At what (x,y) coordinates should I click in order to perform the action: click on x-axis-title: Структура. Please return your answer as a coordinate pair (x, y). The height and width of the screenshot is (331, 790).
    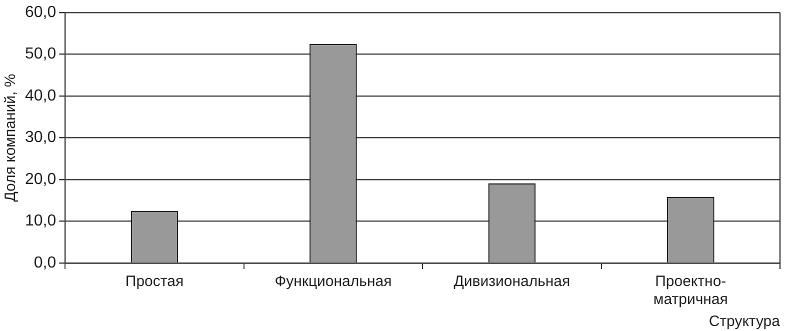
    Looking at the image, I should click on (744, 321).